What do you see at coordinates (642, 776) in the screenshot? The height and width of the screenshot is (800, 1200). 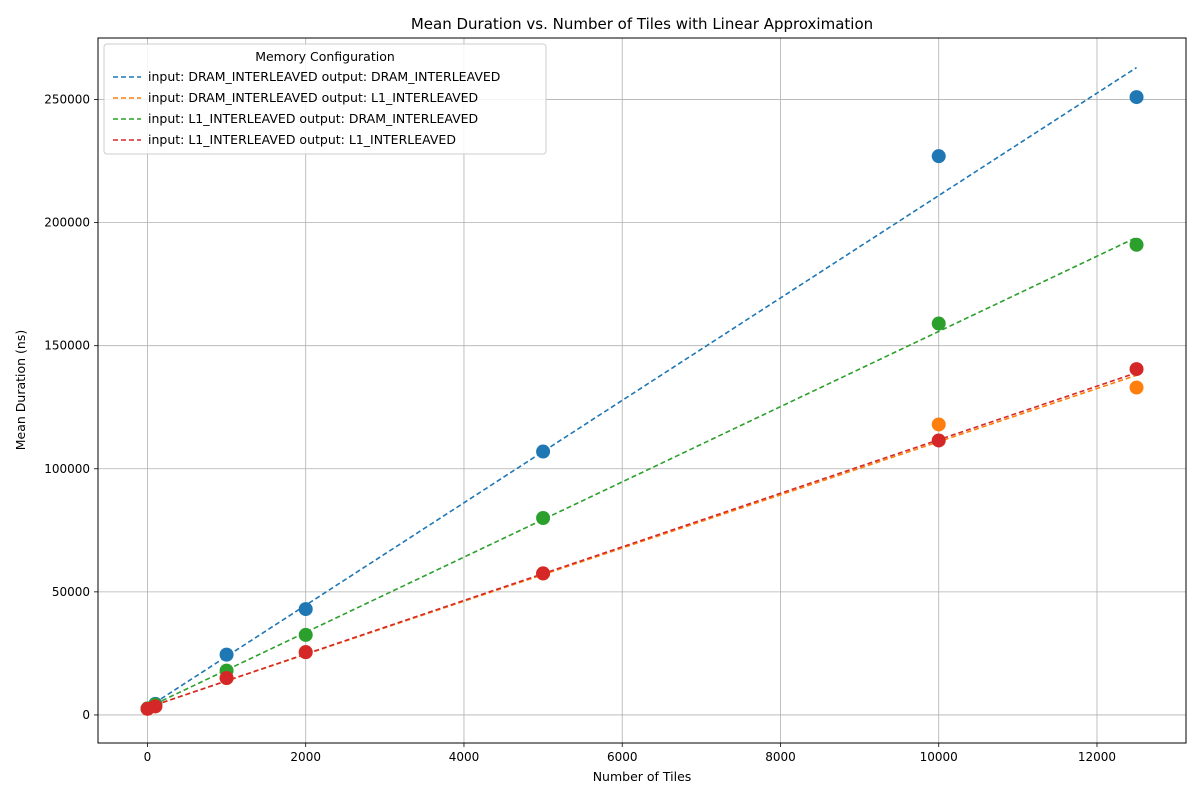 I see `x-axis-label: Number of Tiles` at bounding box center [642, 776].